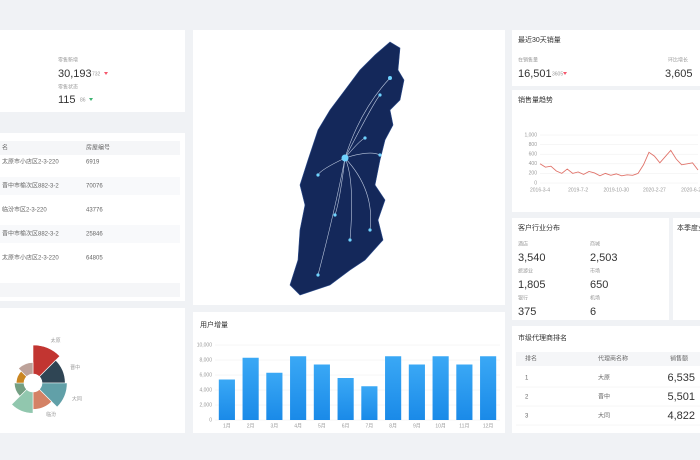  Describe the element at coordinates (527, 417) in the screenshot. I see `cell: 3` at that location.